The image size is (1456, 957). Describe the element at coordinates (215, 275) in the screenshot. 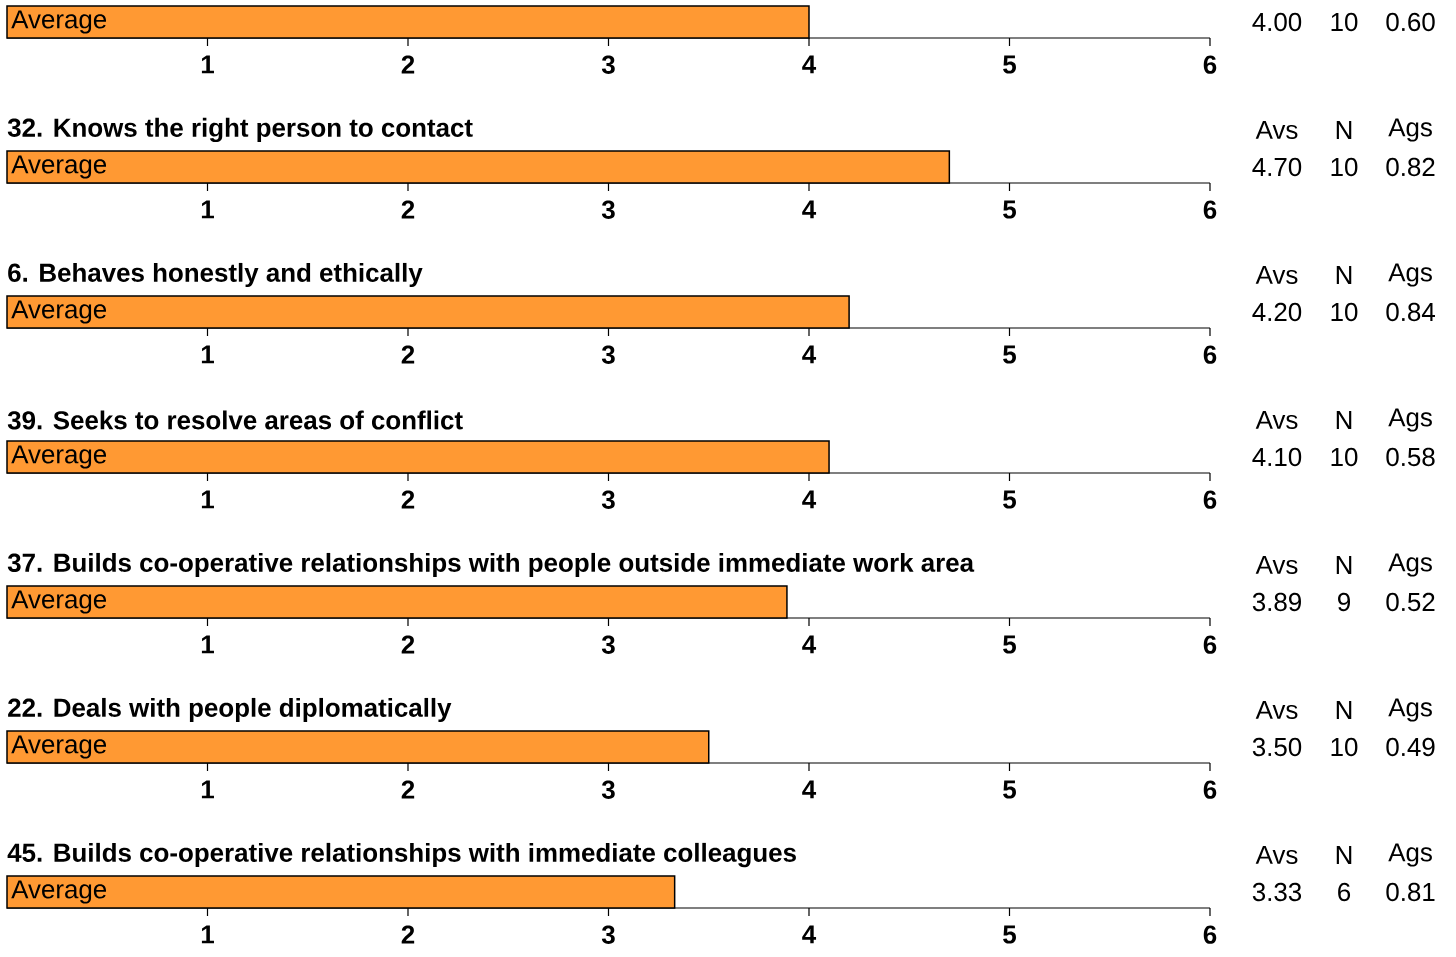

I see `text: 6. Behaves honestly and ethically` at that location.